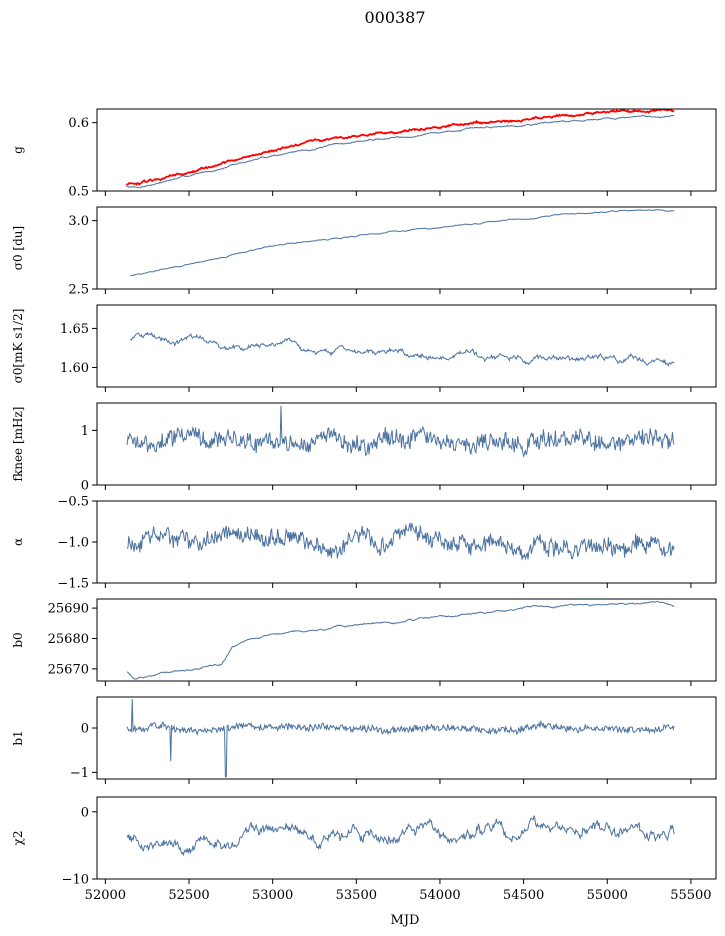  Describe the element at coordinates (272, 895) in the screenshot. I see `x-tick-label: 53000` at that location.